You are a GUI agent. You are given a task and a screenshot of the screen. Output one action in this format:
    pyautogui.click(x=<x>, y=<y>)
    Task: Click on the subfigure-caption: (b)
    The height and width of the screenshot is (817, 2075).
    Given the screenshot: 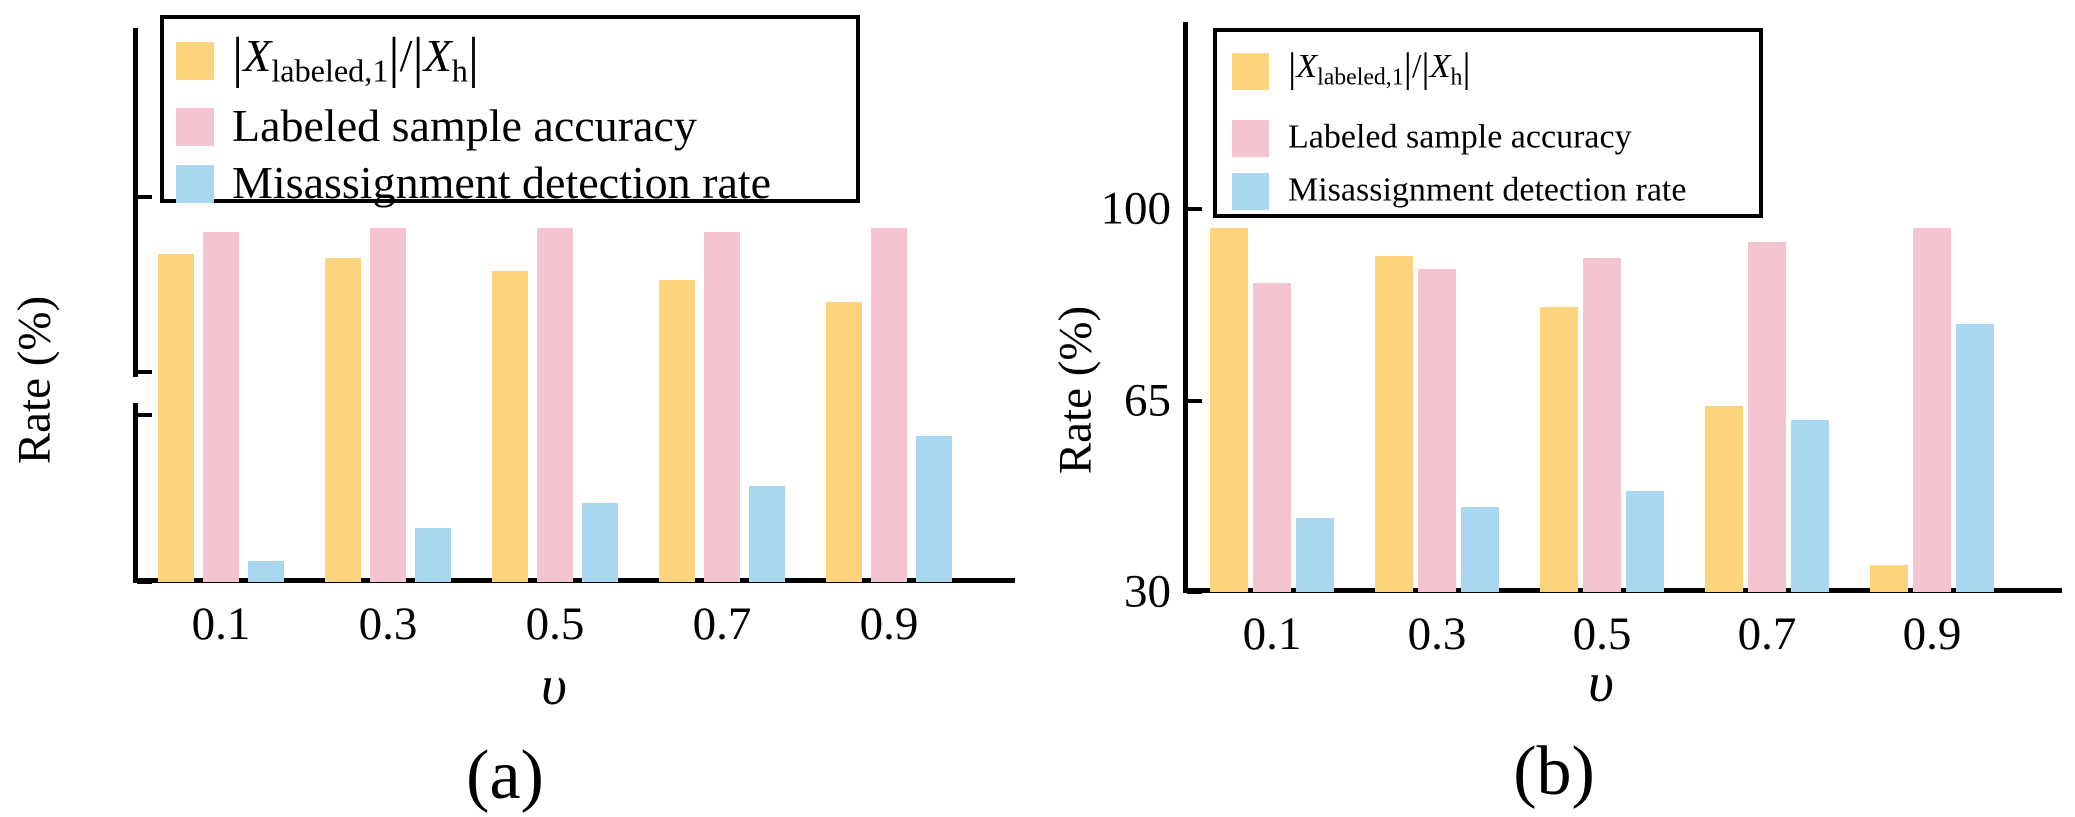 What is the action you would take?
    pyautogui.click(x=1554, y=771)
    